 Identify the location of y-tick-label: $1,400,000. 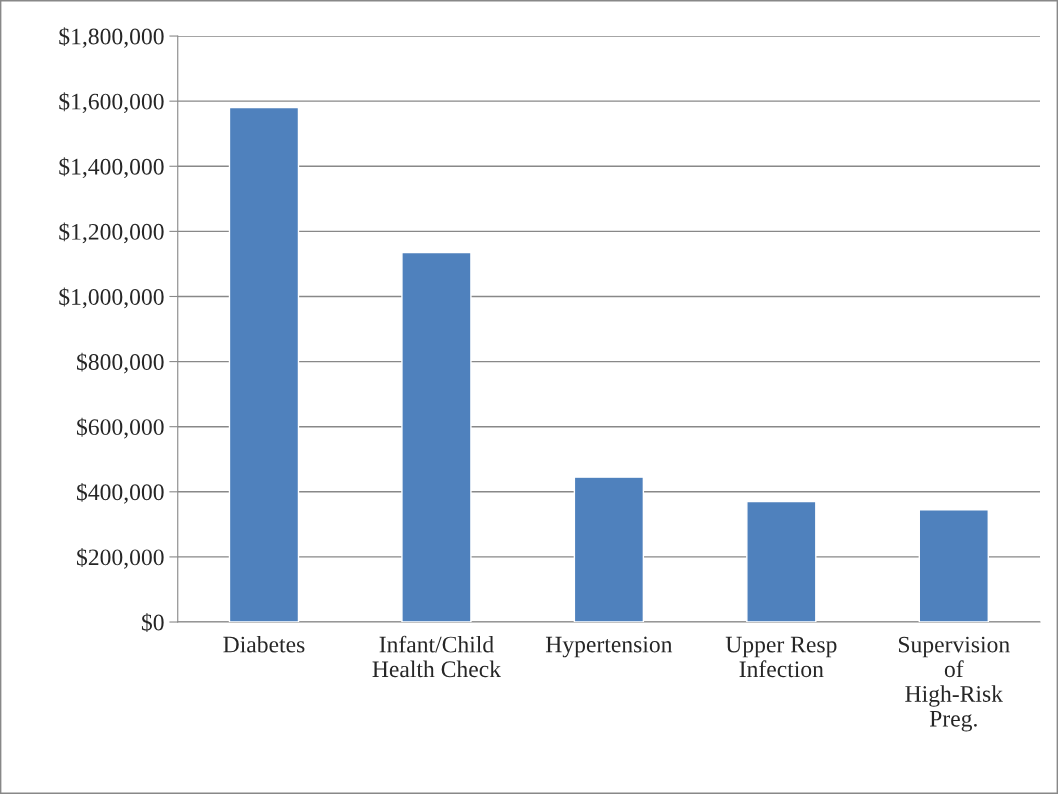
(111, 168).